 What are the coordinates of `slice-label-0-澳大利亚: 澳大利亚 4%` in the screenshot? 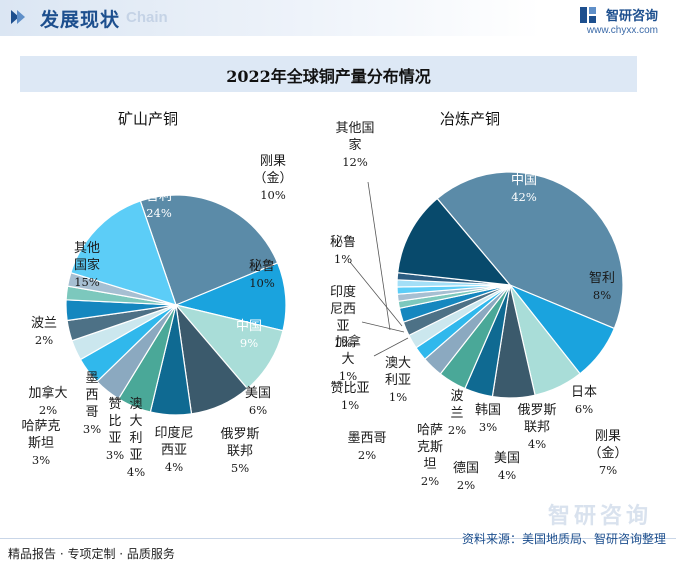 It's located at (136, 437).